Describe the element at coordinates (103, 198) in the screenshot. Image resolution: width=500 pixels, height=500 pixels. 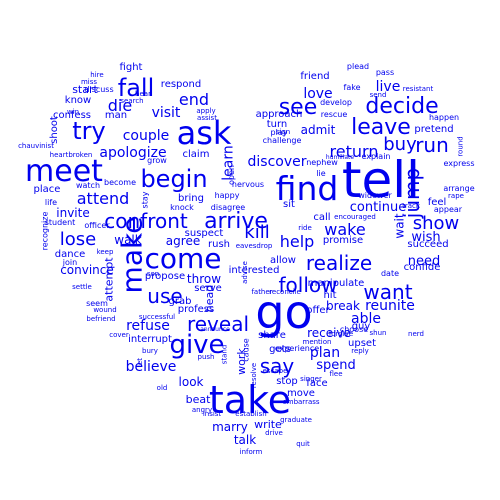
I see `cloud-word: attend` at that location.